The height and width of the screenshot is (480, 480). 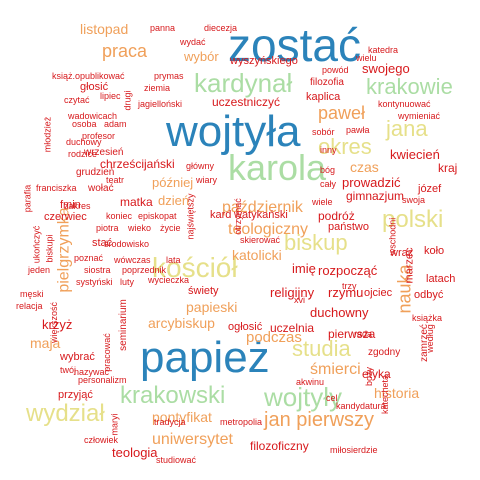 I want to click on word: polski, so click(x=413, y=219).